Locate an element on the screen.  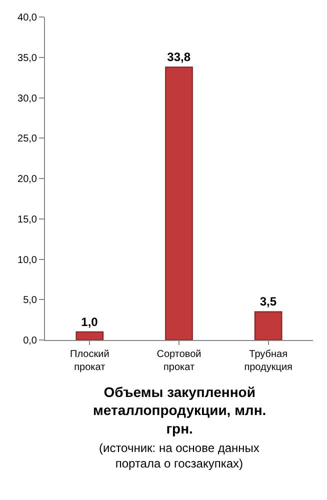
y-tick-label: 5,0 is located at coordinates (30, 300).